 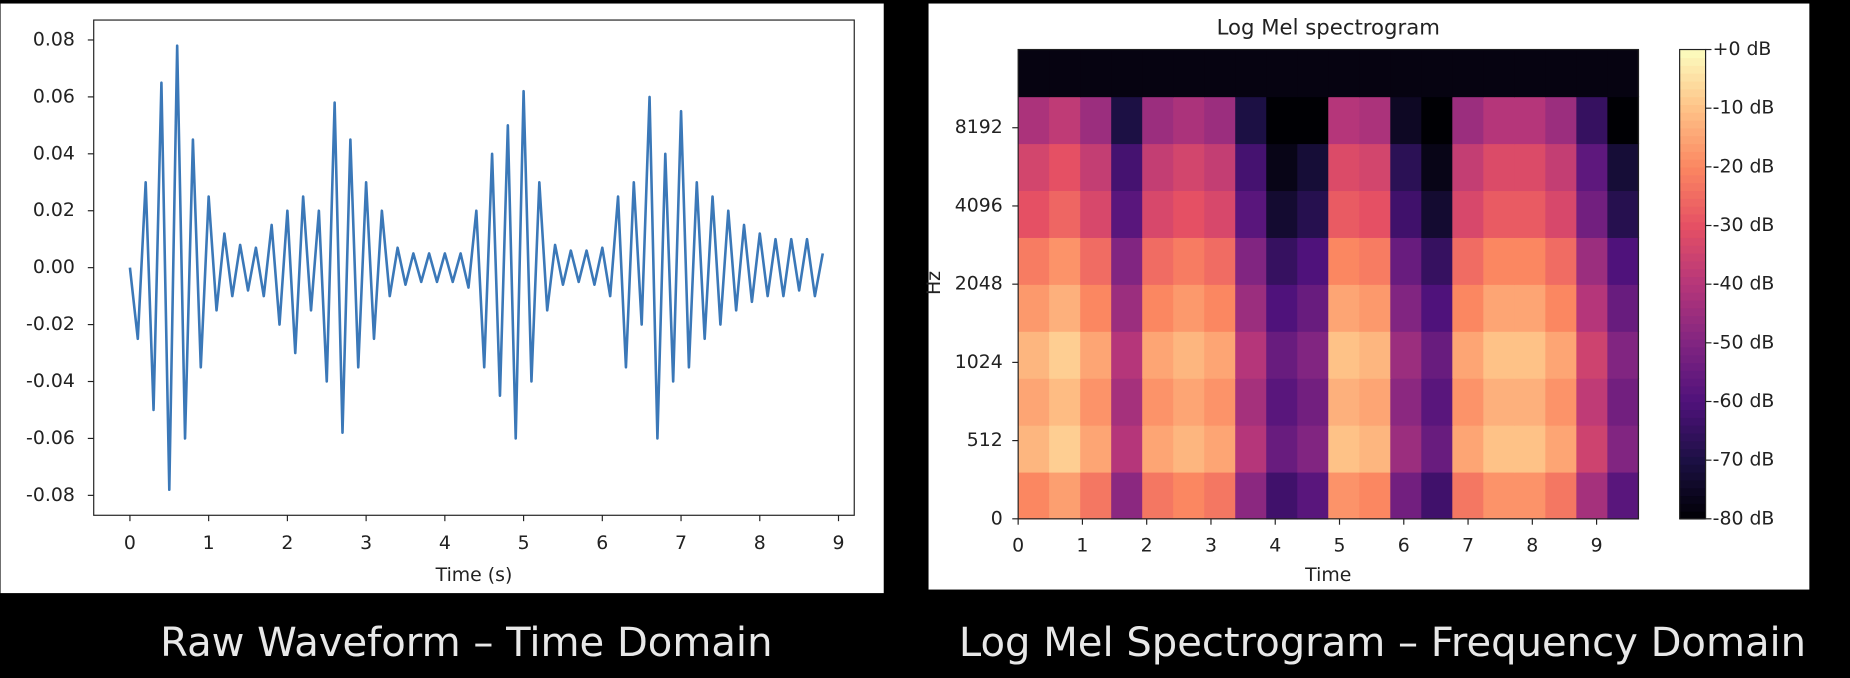 What do you see at coordinates (54, 39) in the screenshot?
I see `y-tick-label: 0.08` at bounding box center [54, 39].